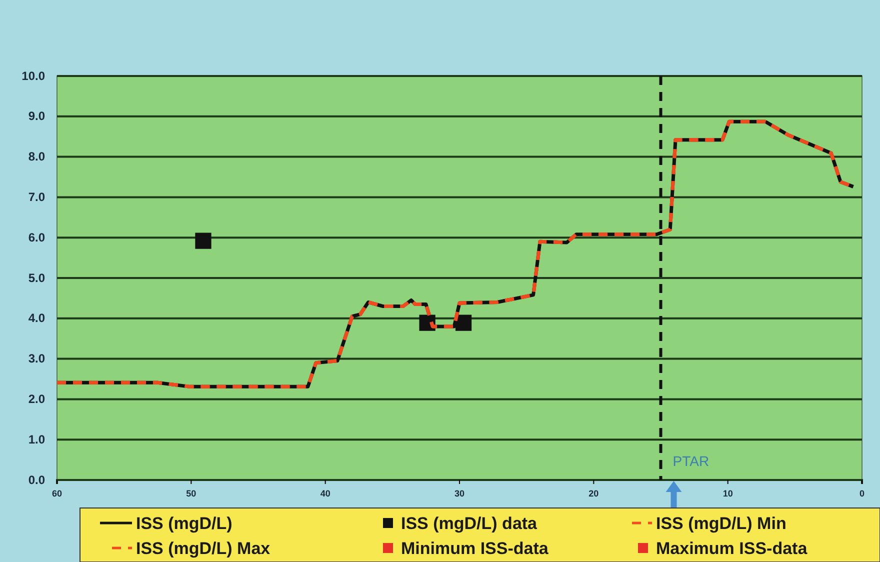 This screenshot has height=562, width=880. Describe the element at coordinates (732, 548) in the screenshot. I see `legend-label: Maximum ISS-data` at that location.